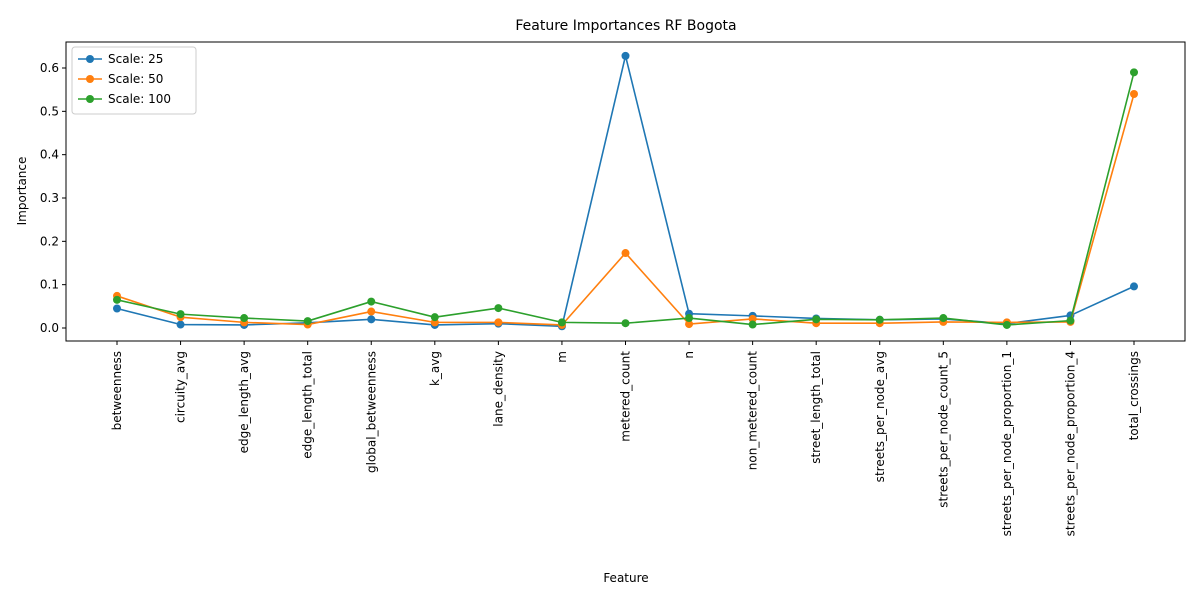  I want to click on legend-label: Scale: 25, so click(135, 59).